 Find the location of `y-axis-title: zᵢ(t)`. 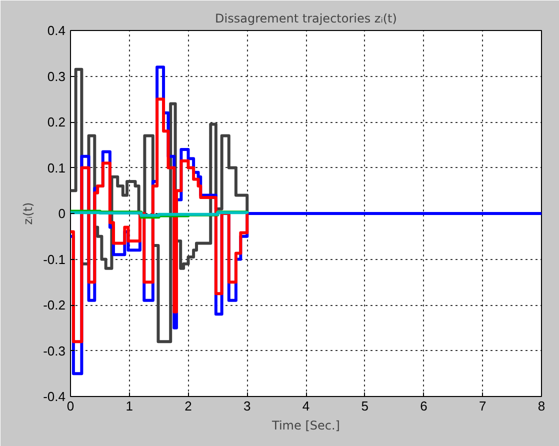

y-axis-title: zᵢ(t) is located at coordinates (28, 213).